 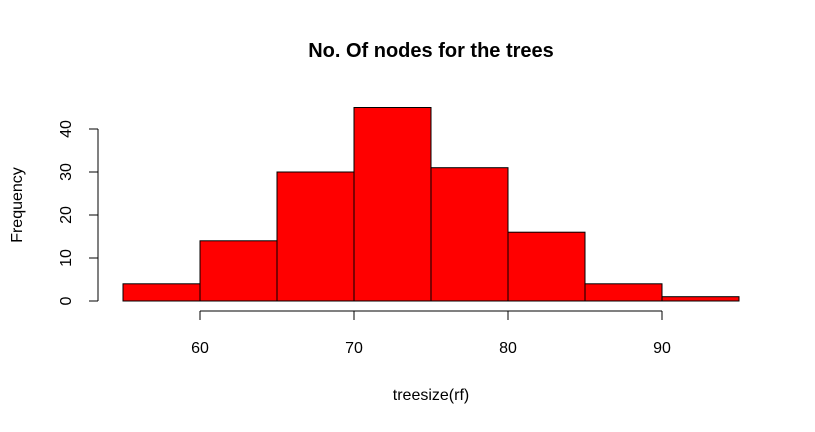 What do you see at coordinates (66, 258) in the screenshot?
I see `y-tick-label-10: 10` at bounding box center [66, 258].